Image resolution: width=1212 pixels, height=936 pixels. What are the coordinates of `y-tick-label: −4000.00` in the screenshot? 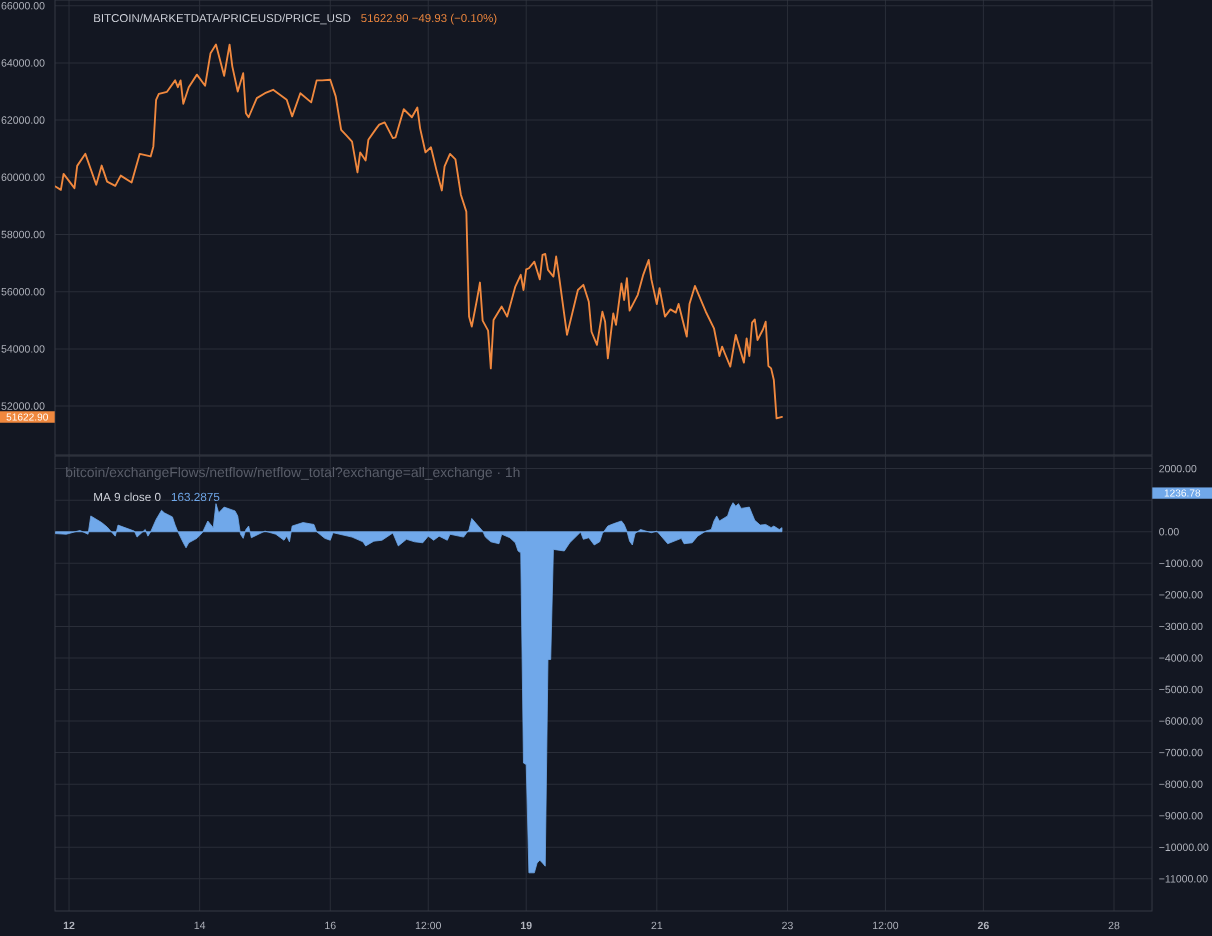 It's located at (1181, 658).